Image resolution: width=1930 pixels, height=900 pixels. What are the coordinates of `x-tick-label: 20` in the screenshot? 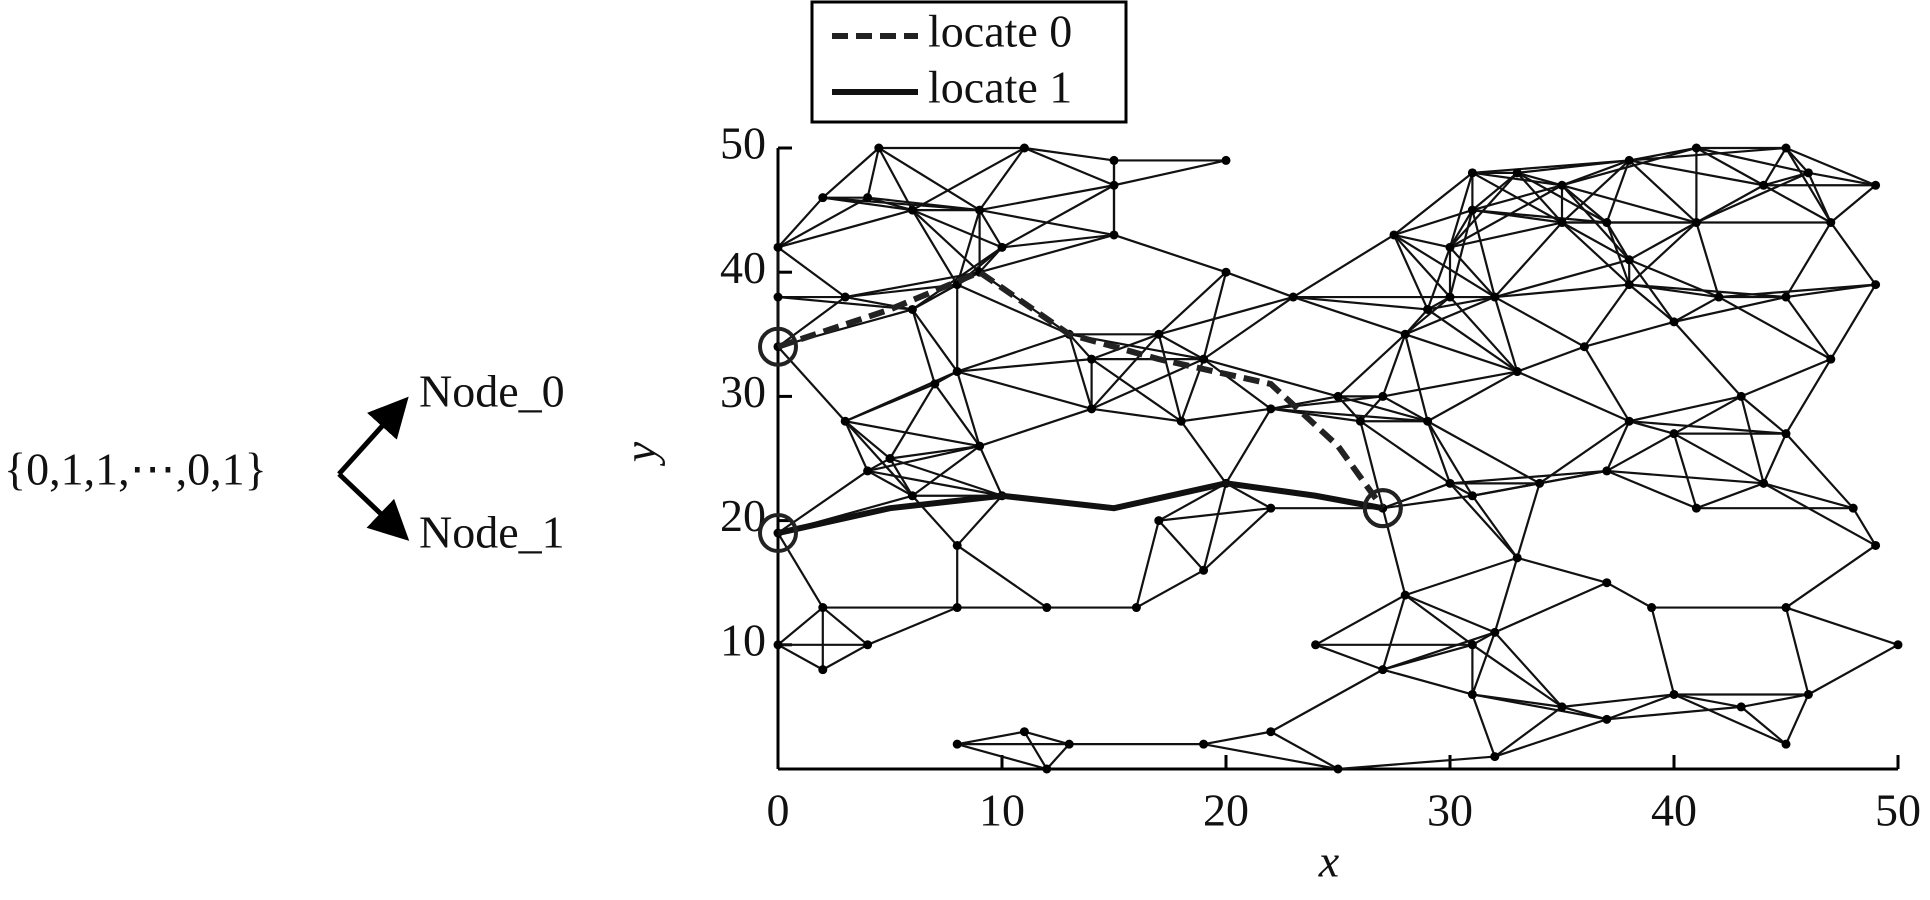 It's located at (1226, 810).